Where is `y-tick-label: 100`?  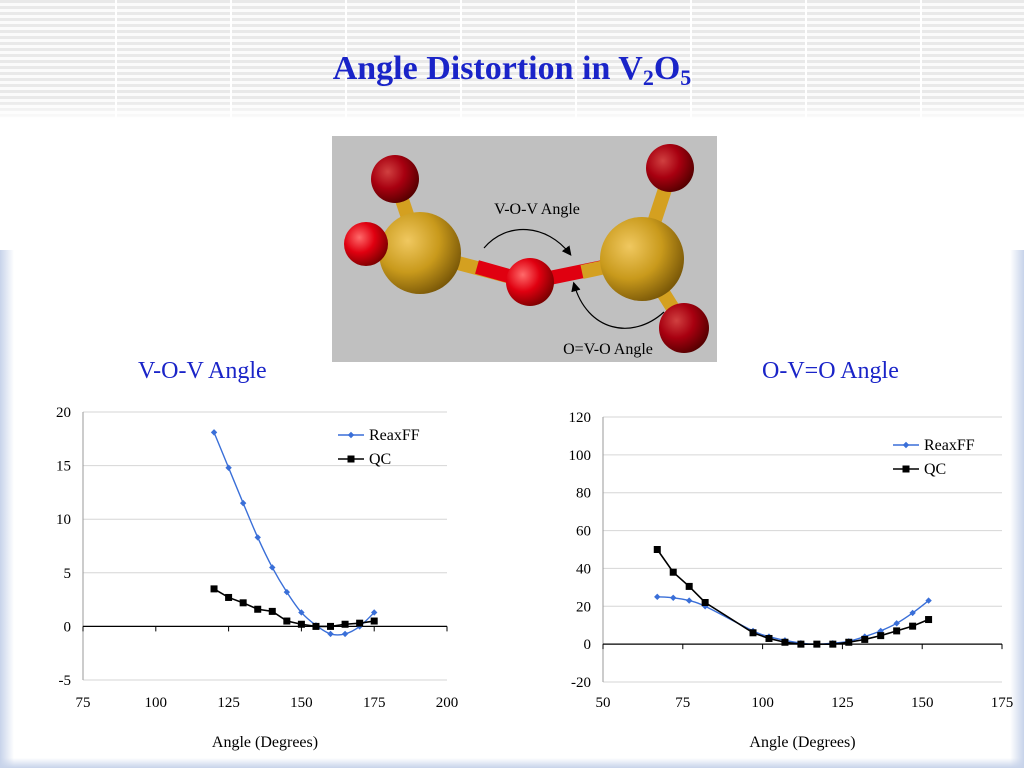
y-tick-label: 100 is located at coordinates (580, 456).